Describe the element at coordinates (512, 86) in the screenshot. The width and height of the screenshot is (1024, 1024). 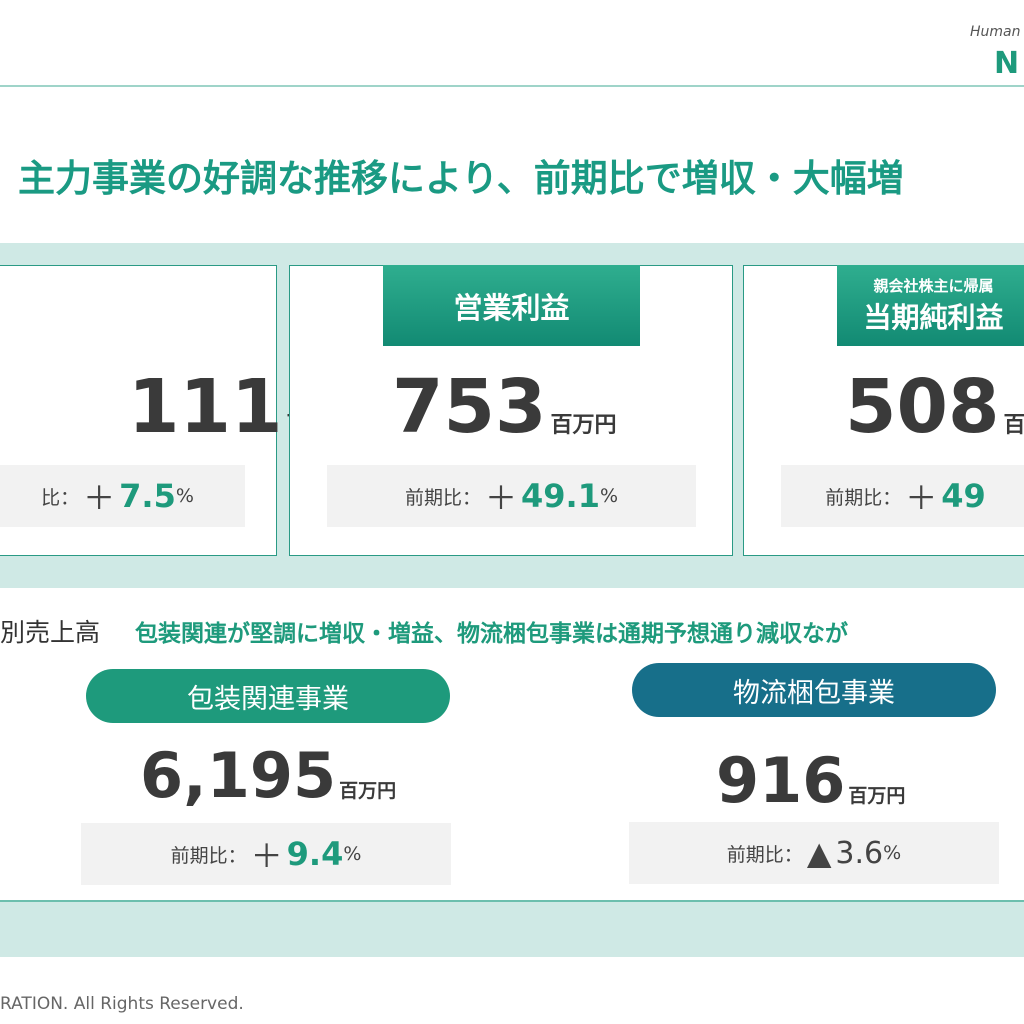
I see `rule` at that location.